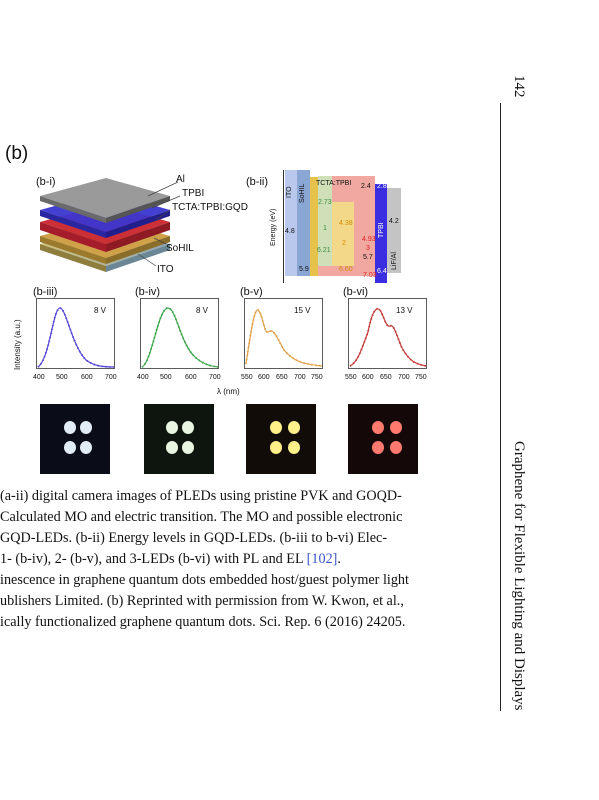  What do you see at coordinates (394, 261) in the screenshot?
I see `energy-layer-lif: LiF/Al` at bounding box center [394, 261].